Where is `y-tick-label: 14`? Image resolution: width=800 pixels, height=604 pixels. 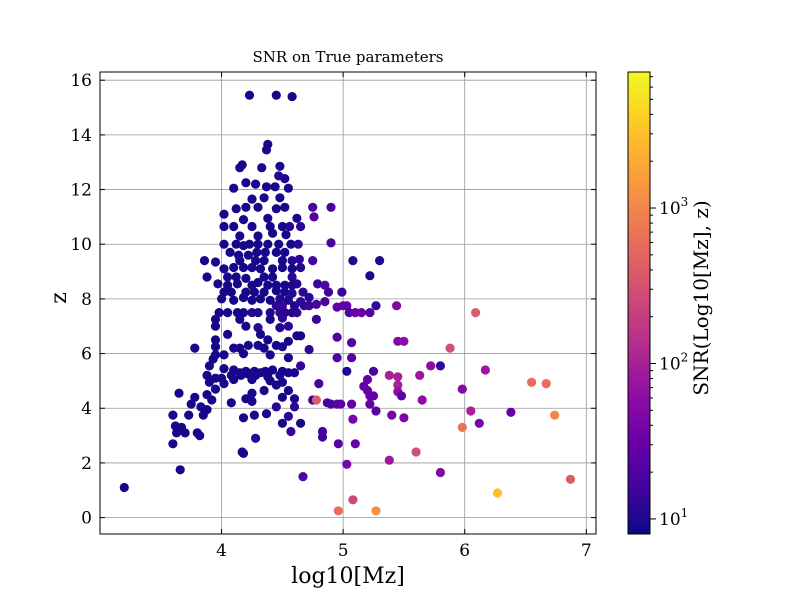 y-tick-label: 14 is located at coordinates (81, 136).